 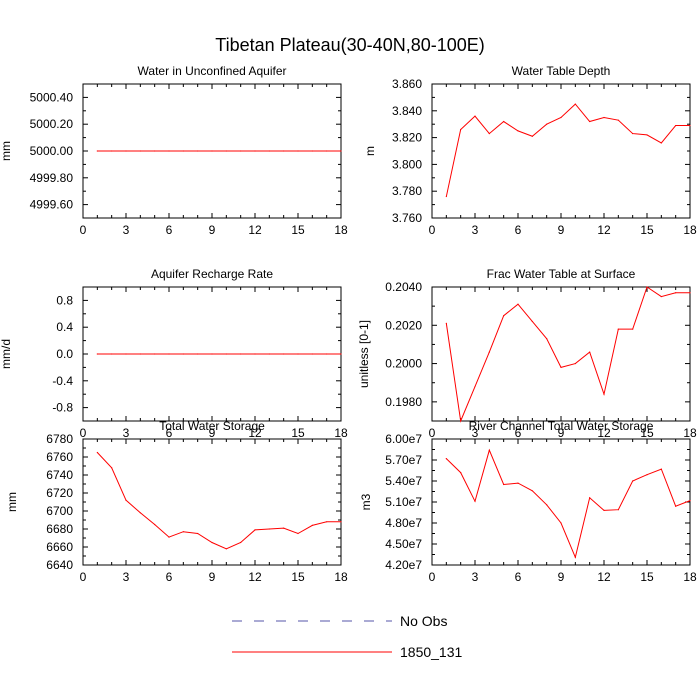 I want to click on y-axis-label: m, so click(x=370, y=151).